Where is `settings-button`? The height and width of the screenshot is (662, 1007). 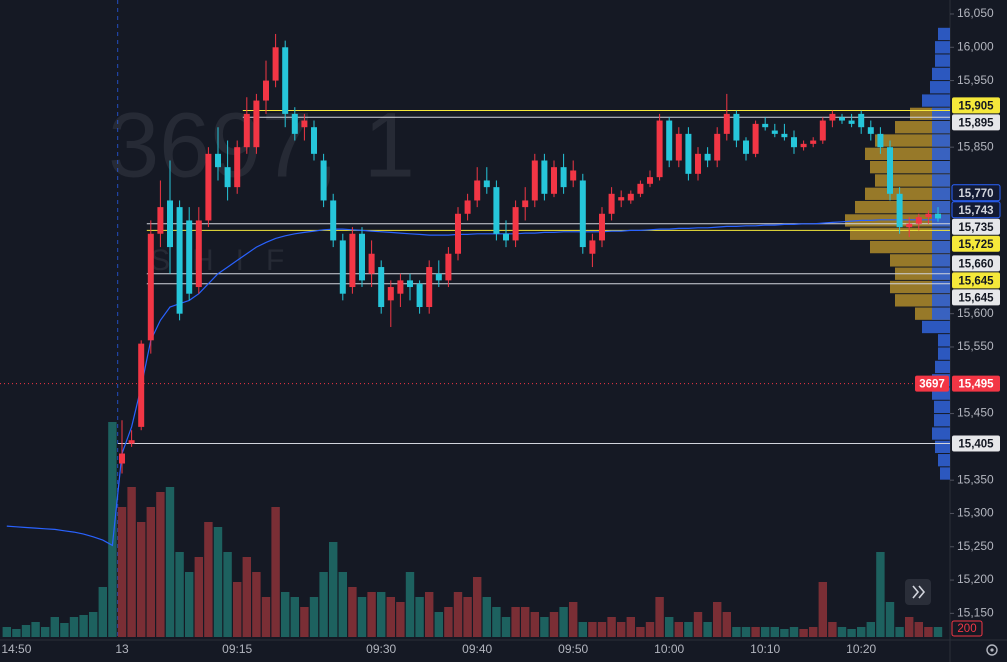 settings-button is located at coordinates (992, 650).